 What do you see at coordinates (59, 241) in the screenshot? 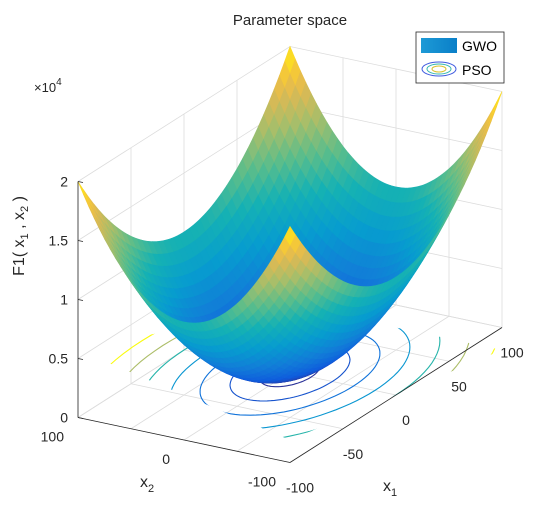
I see `z-tick-label-3: 1.5` at bounding box center [59, 241].